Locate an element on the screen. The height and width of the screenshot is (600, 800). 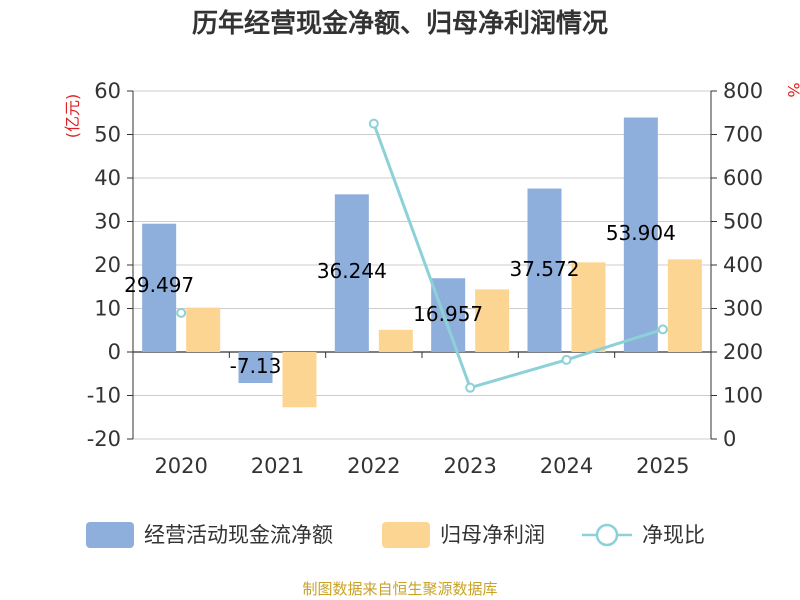
x-tick-label: 2022 is located at coordinates (373, 466).